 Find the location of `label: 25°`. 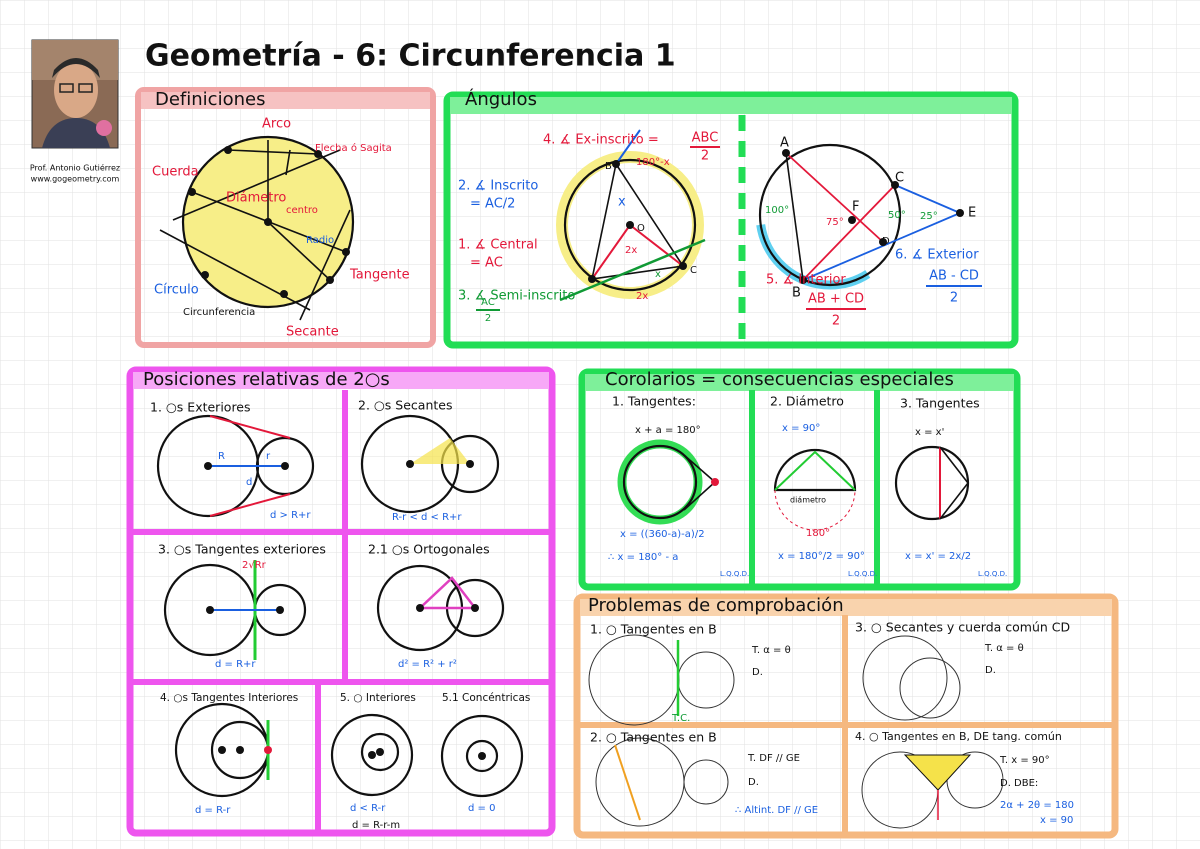

label: 25° is located at coordinates (929, 216).